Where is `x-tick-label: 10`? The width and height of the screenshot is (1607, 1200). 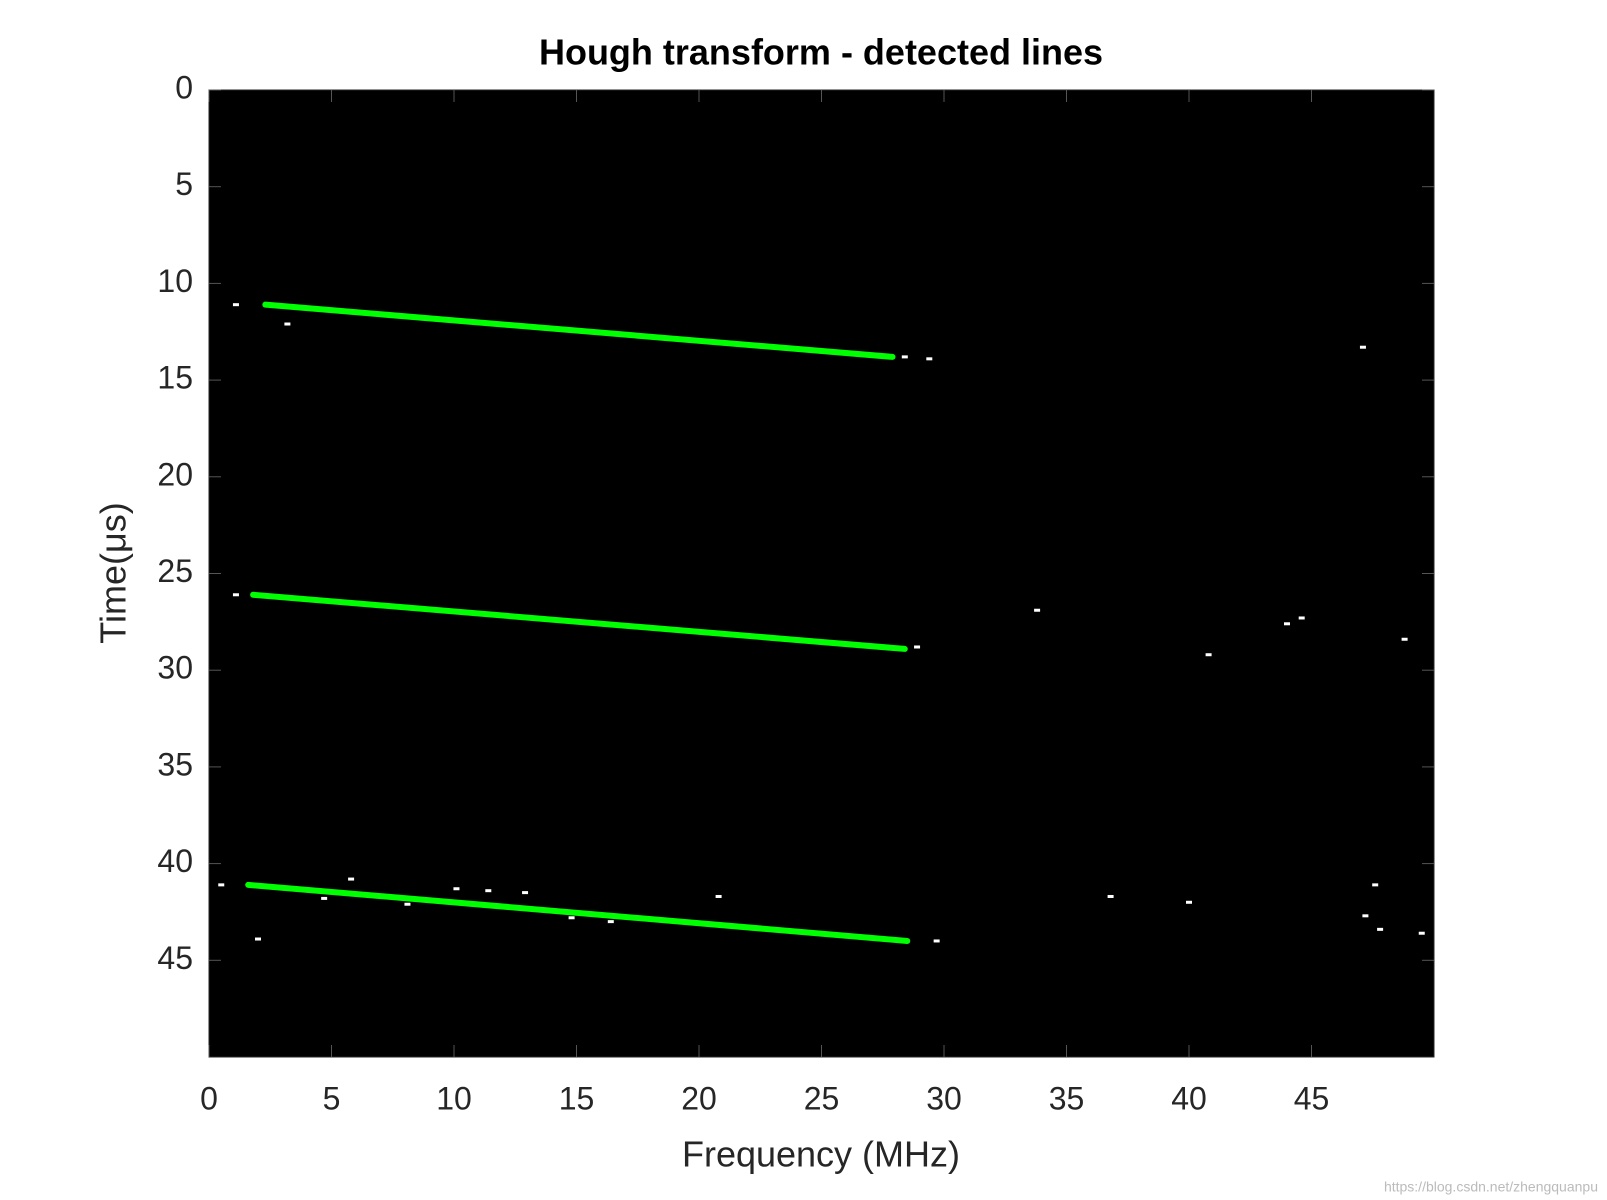 x-tick-label: 10 is located at coordinates (454, 1098).